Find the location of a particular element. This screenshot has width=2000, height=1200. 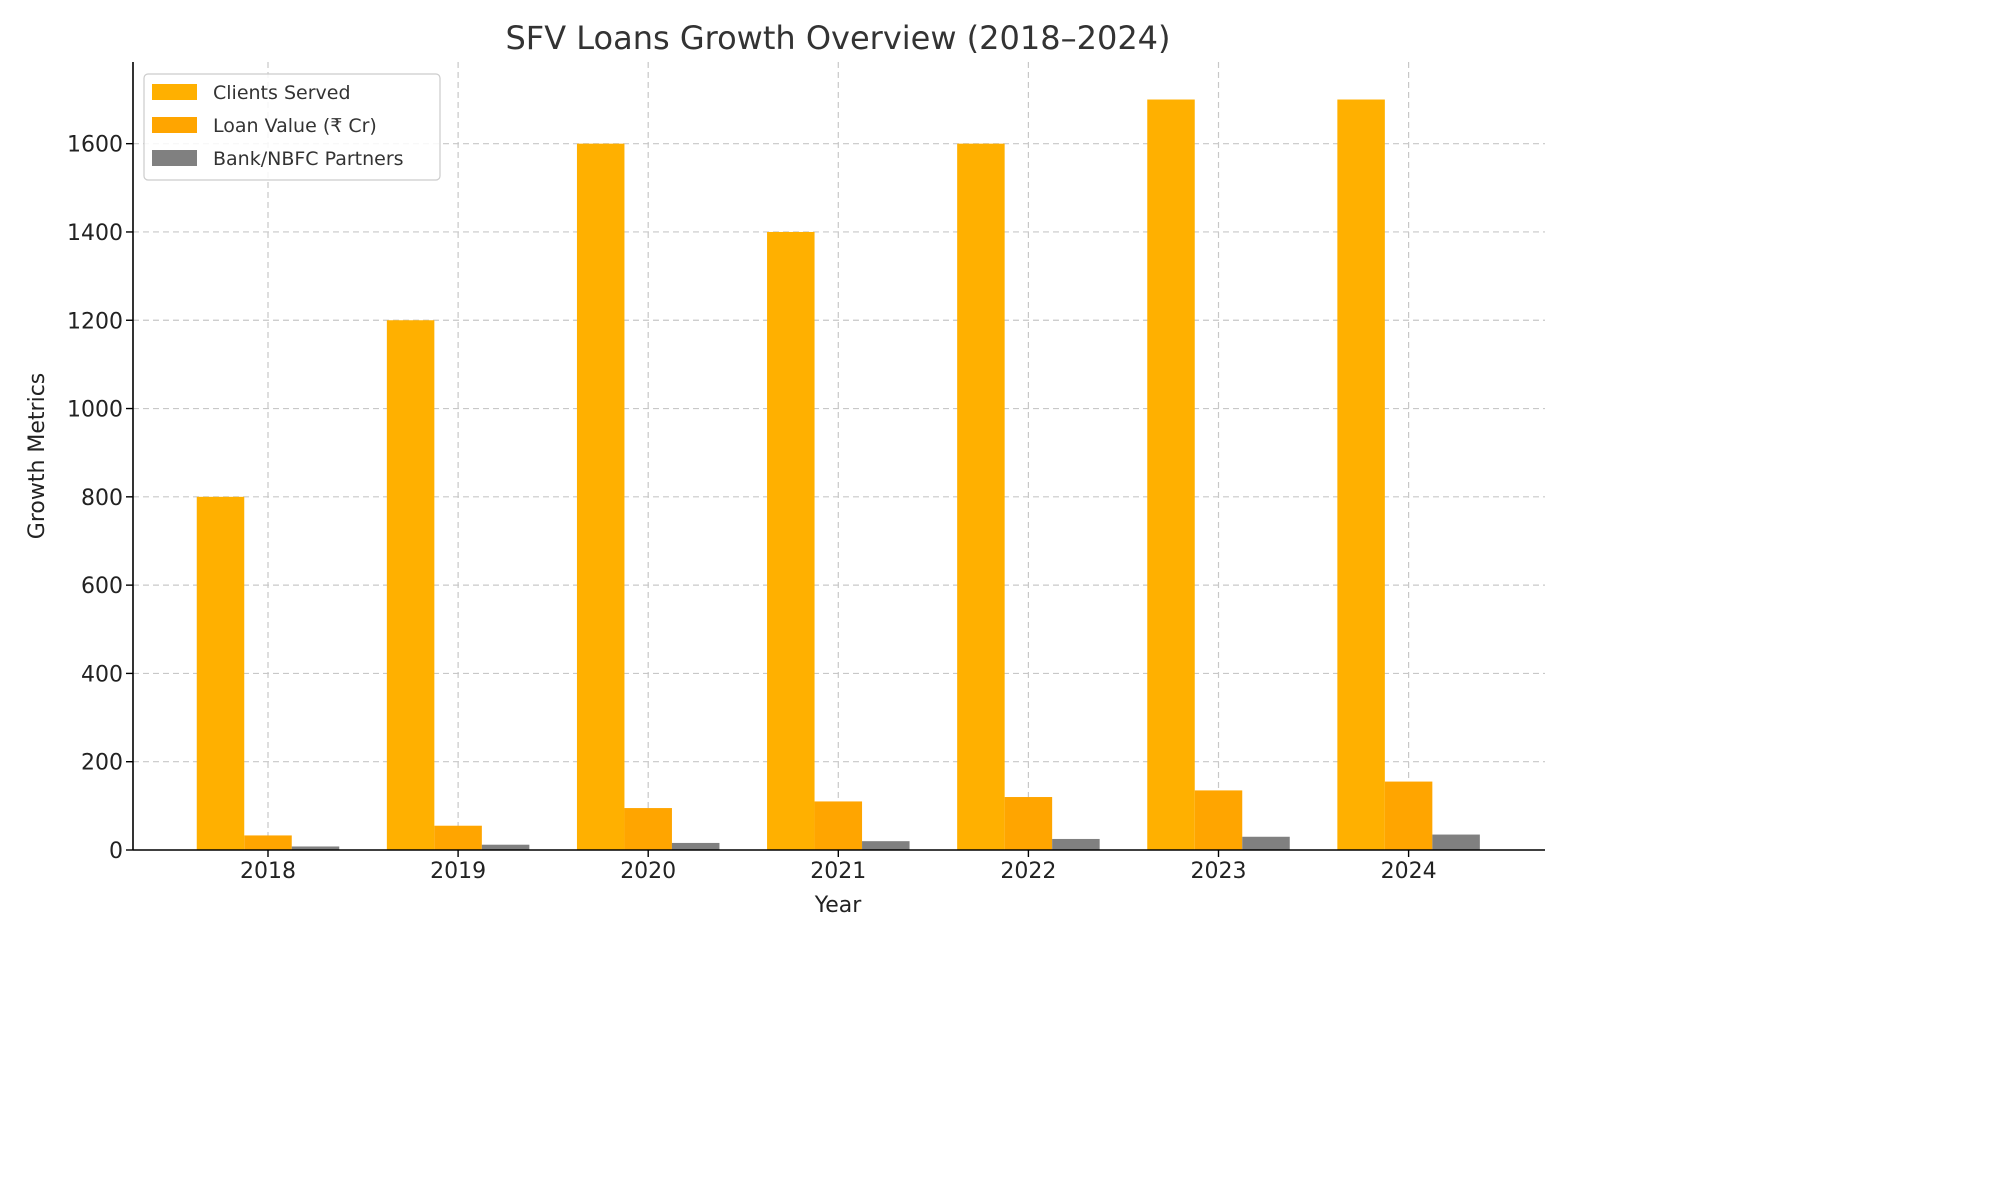

y-tick-label: 1200 is located at coordinates (95, 321).